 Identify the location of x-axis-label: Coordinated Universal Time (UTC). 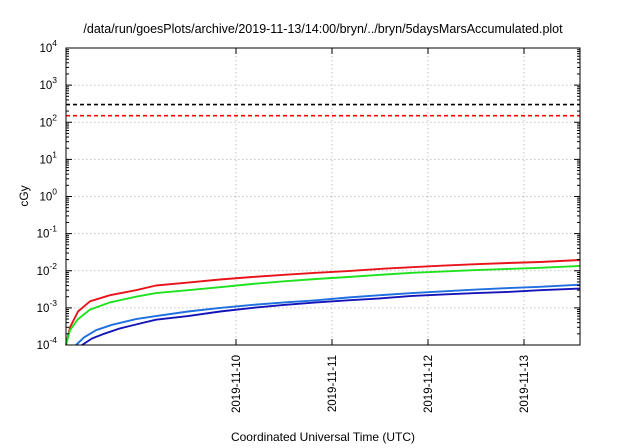
(323, 437).